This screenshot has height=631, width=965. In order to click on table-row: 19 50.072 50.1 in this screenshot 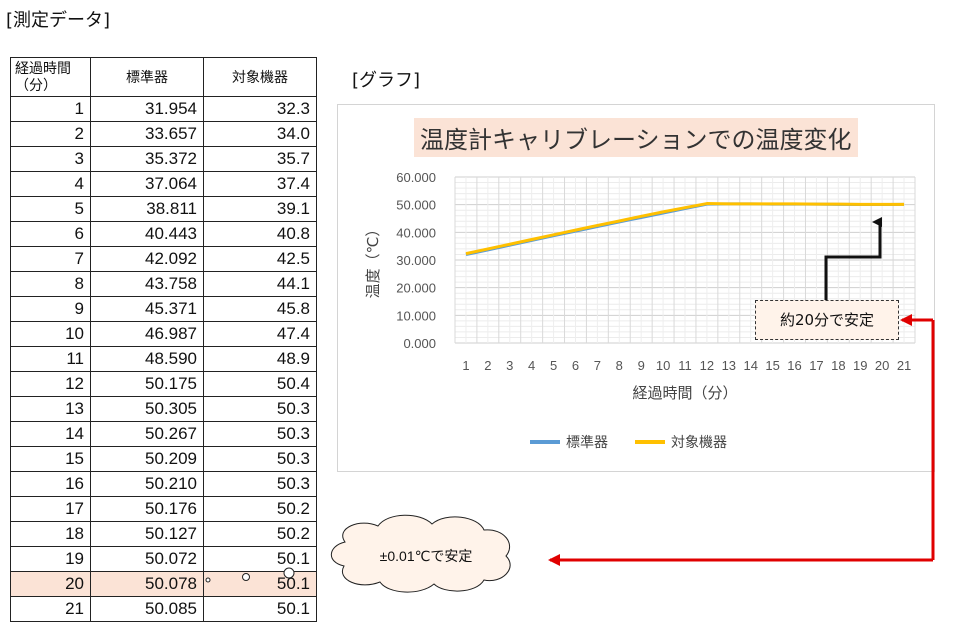, I will do `click(163, 559)`.